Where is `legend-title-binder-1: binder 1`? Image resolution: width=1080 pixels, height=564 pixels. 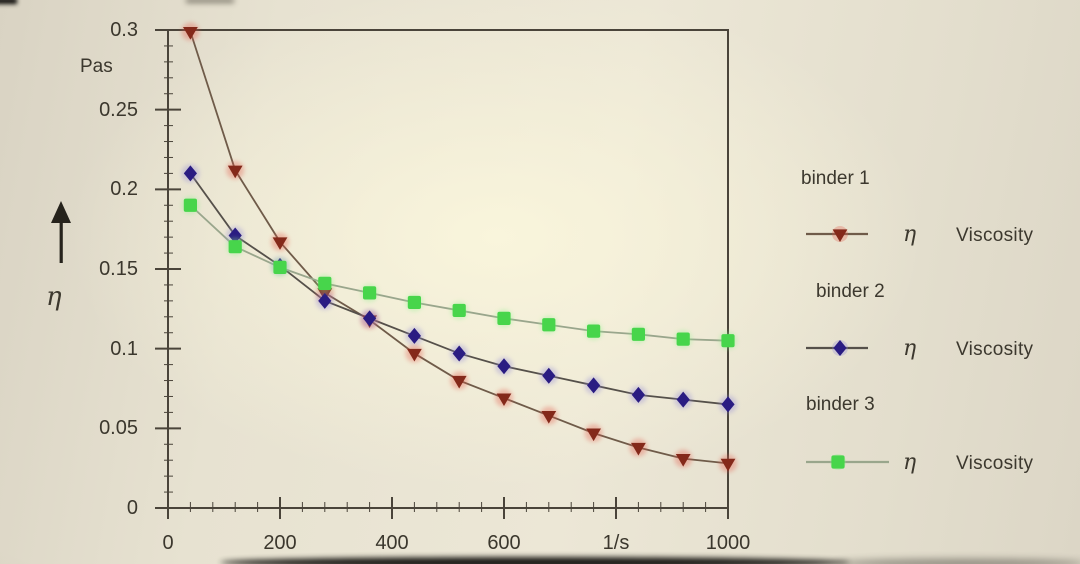 legend-title-binder-1: binder 1 is located at coordinates (835, 178).